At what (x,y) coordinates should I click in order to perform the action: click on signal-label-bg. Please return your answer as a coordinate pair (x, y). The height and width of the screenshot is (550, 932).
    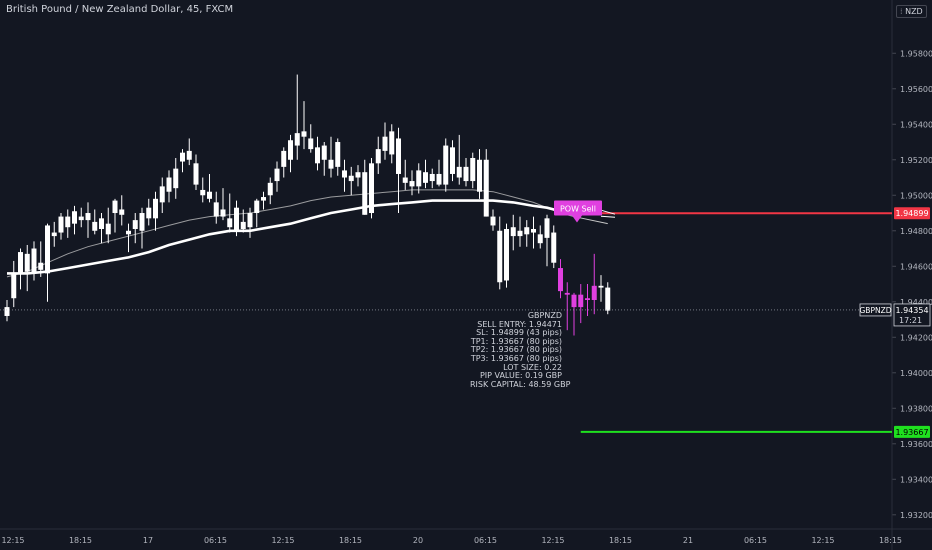
    Looking at the image, I should click on (578, 208).